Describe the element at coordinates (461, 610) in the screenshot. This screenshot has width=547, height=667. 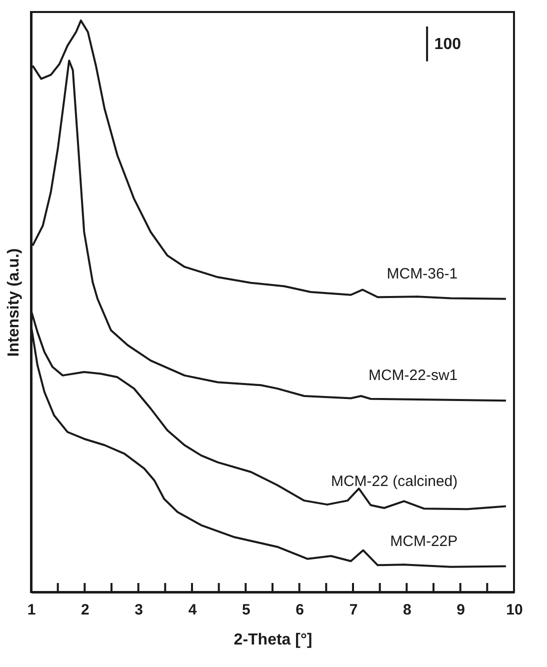
I see `x-tick-label: 9` at that location.